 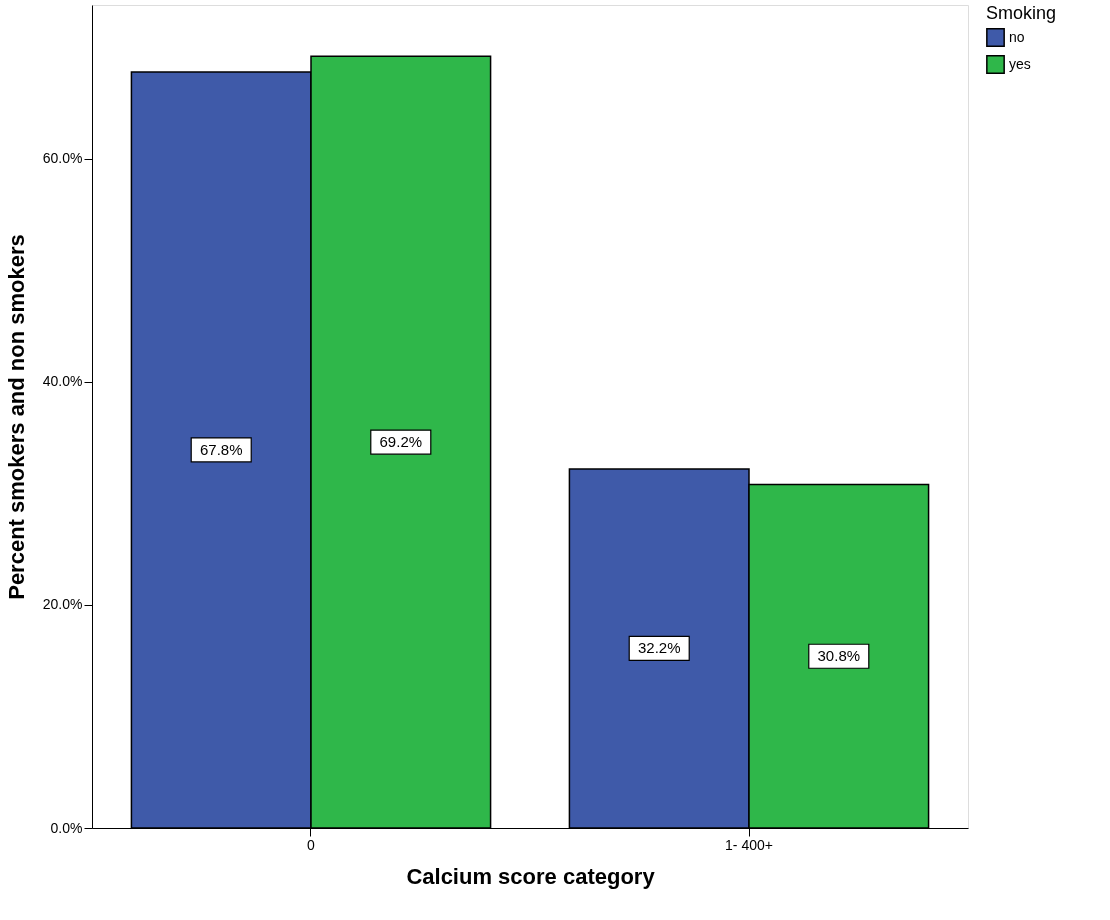 I want to click on y-tick-label: 0.0%, so click(x=66, y=827).